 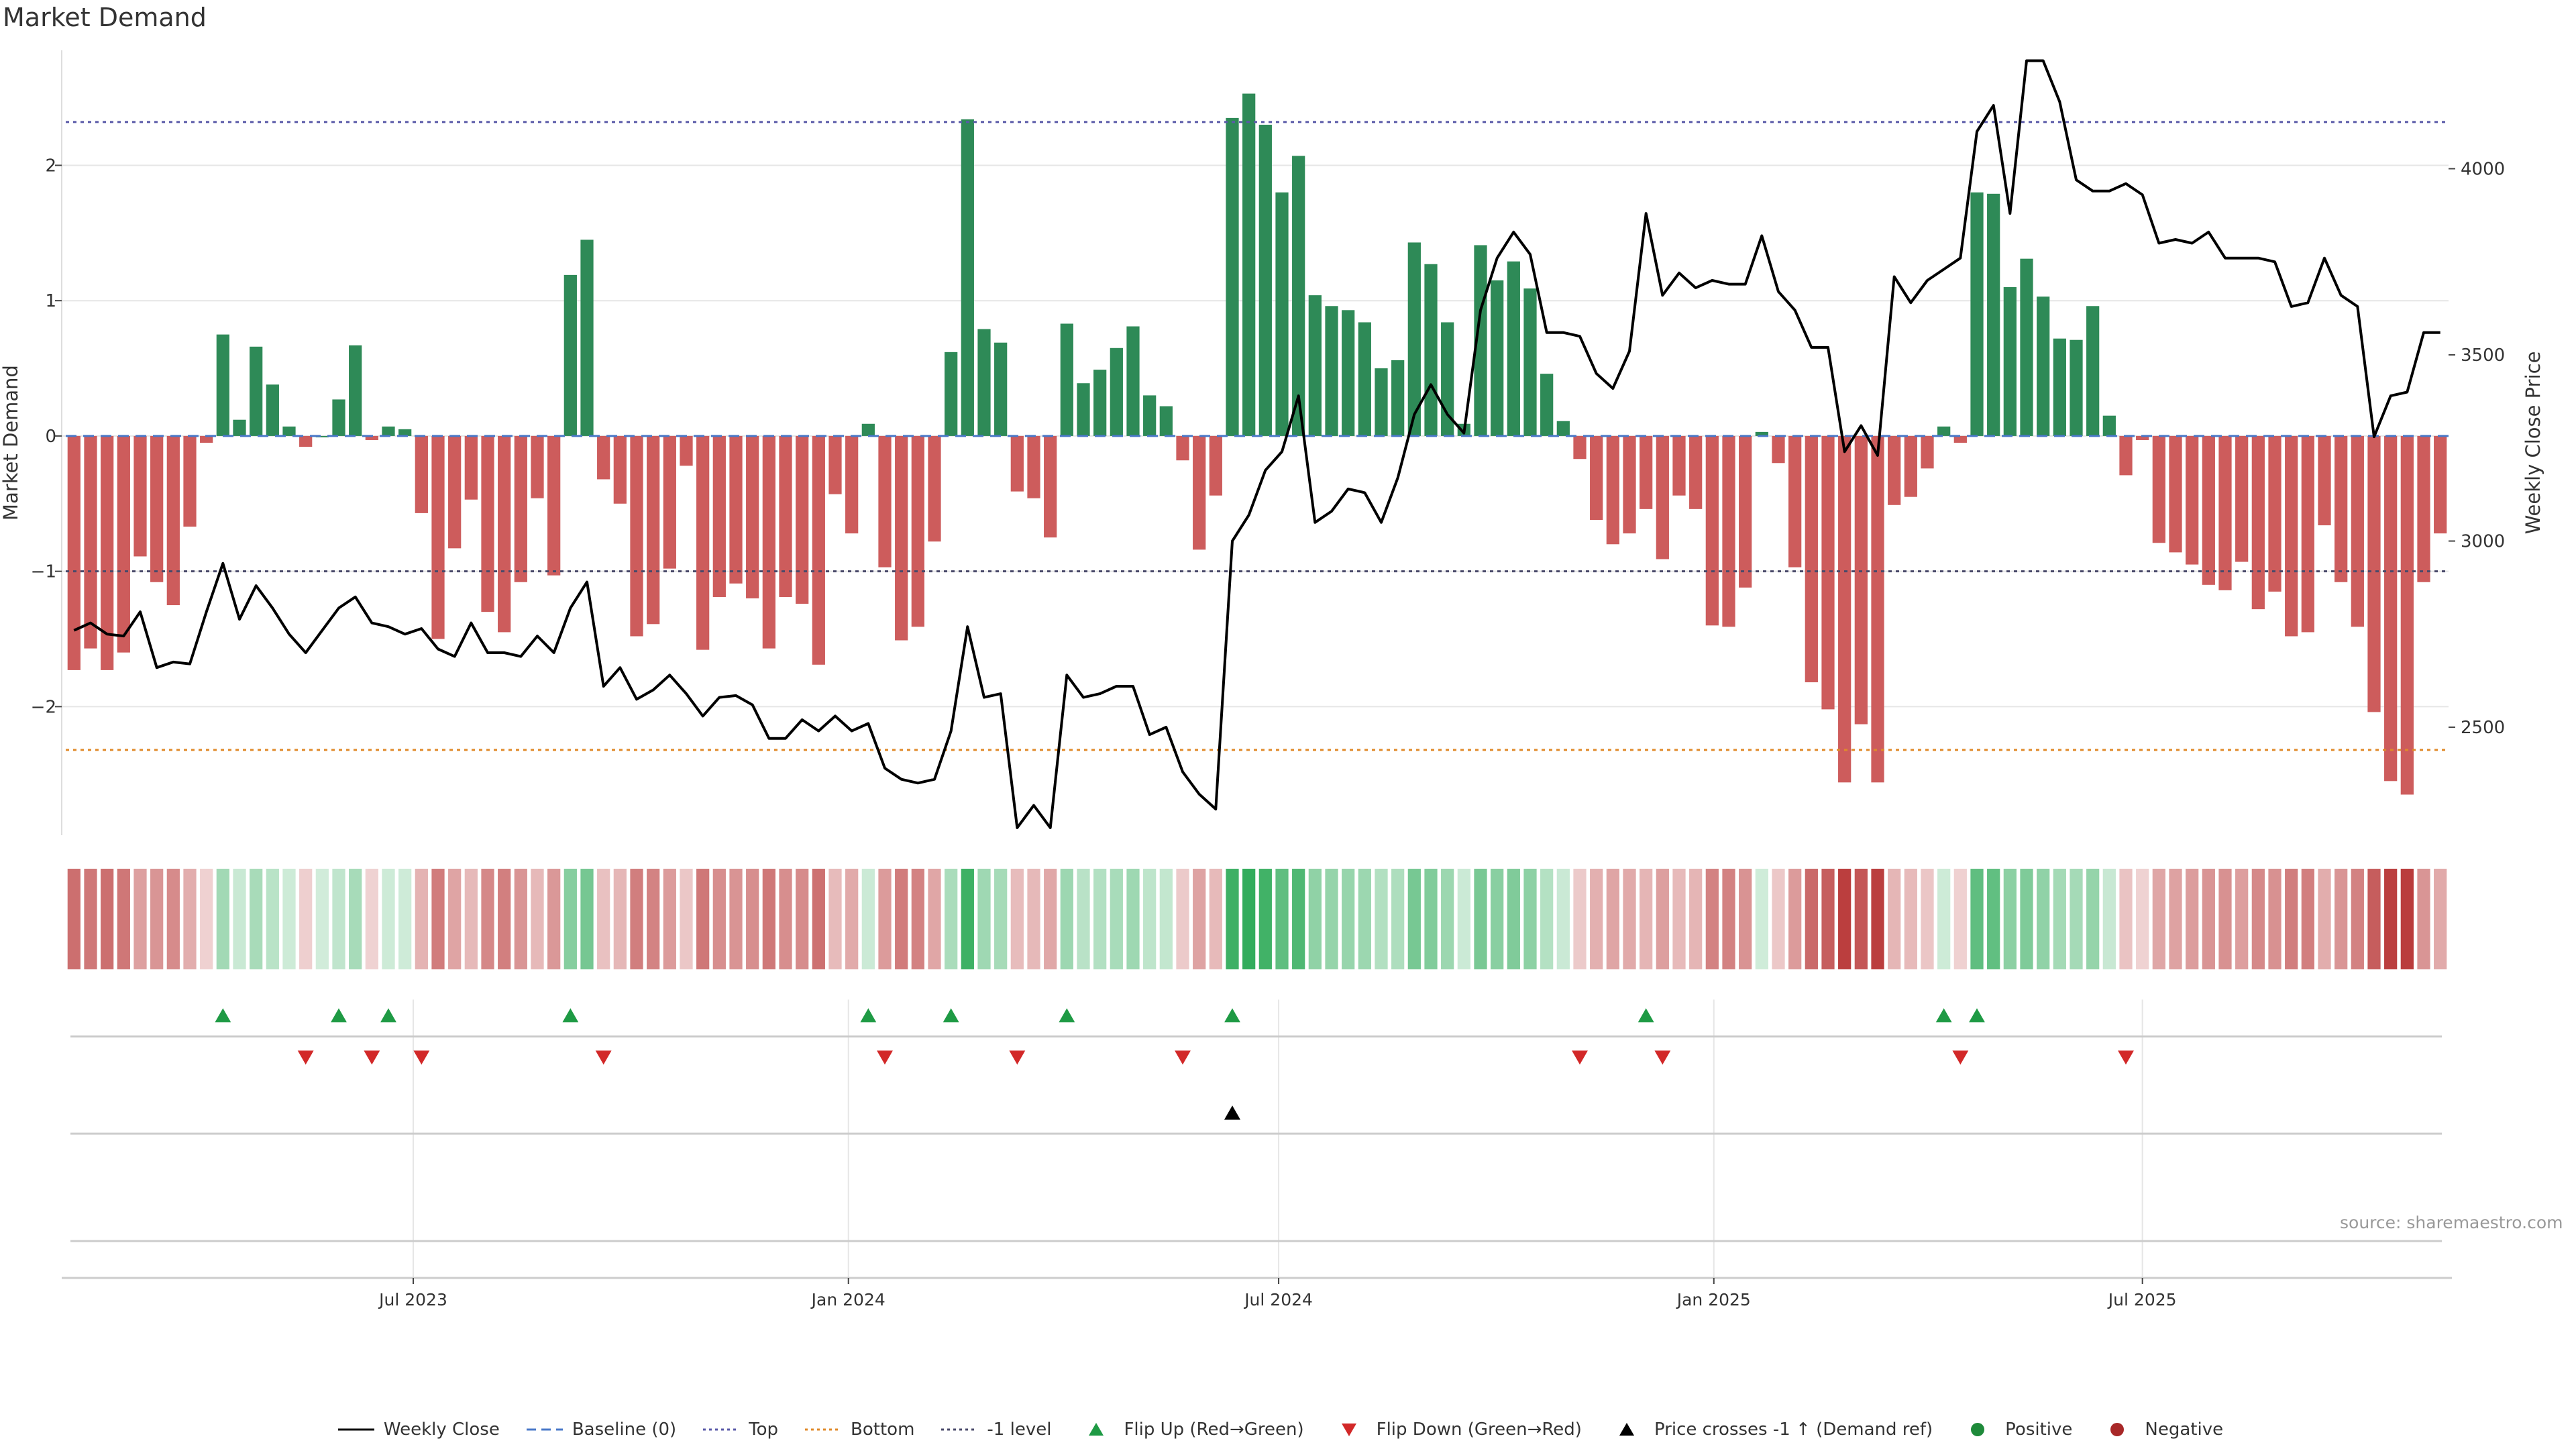 I want to click on y-tick-label: −2, so click(x=43, y=707).